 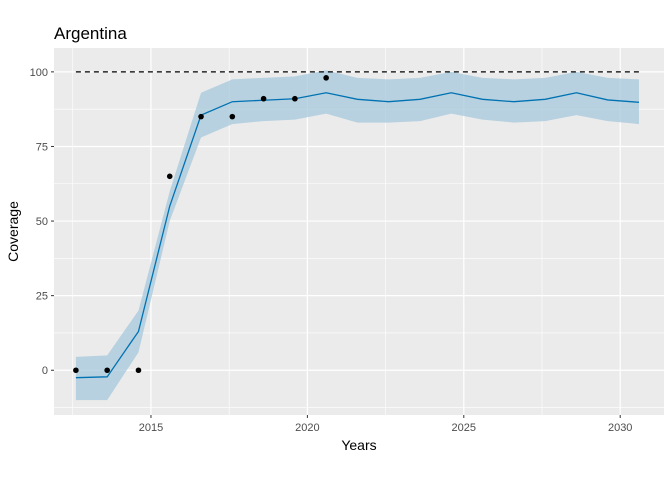 I want to click on y-axis: 0 25 50 75 100, so click(x=42, y=222).